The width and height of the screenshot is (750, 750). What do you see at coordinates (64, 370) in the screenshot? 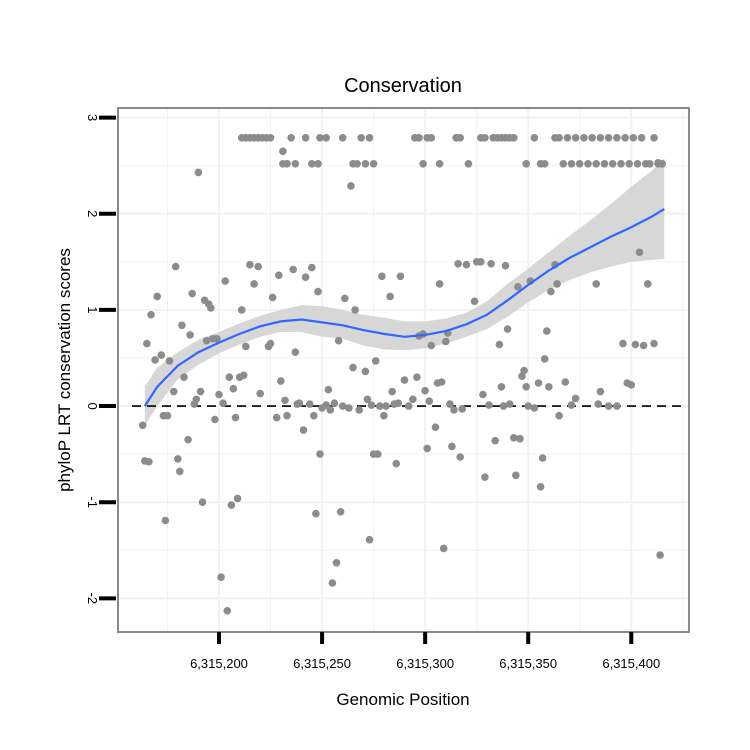
I see `y-axis-label: phyloP LRT conservation scores` at bounding box center [64, 370].